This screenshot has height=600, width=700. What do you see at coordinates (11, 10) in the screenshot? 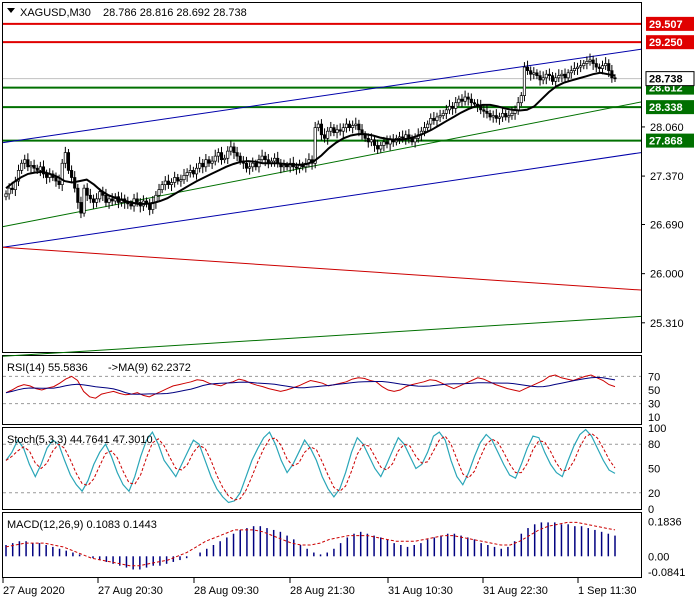
I see `dropdown-triangle-icon` at bounding box center [11, 10].